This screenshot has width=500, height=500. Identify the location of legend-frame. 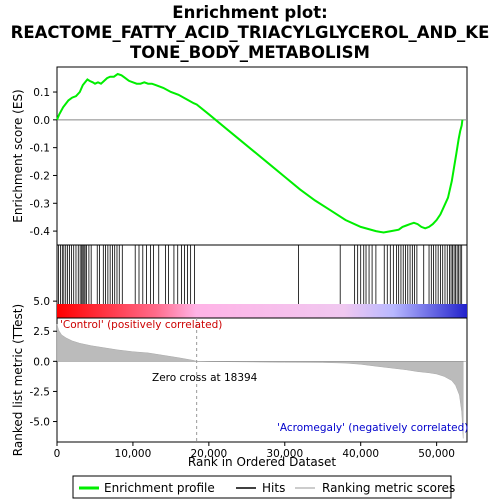
(262, 487).